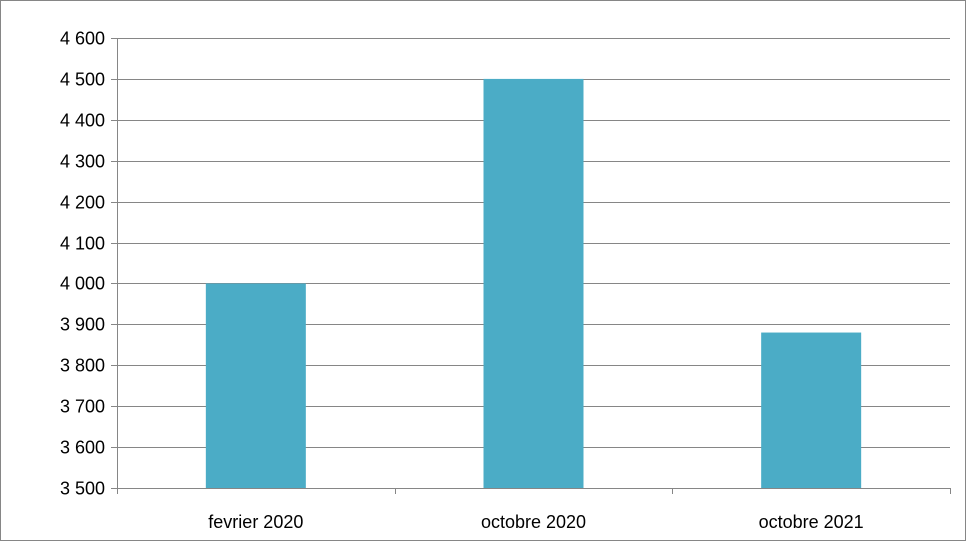 This screenshot has width=967, height=543. What do you see at coordinates (811, 410) in the screenshot?
I see `bar-octobre-2021` at bounding box center [811, 410].